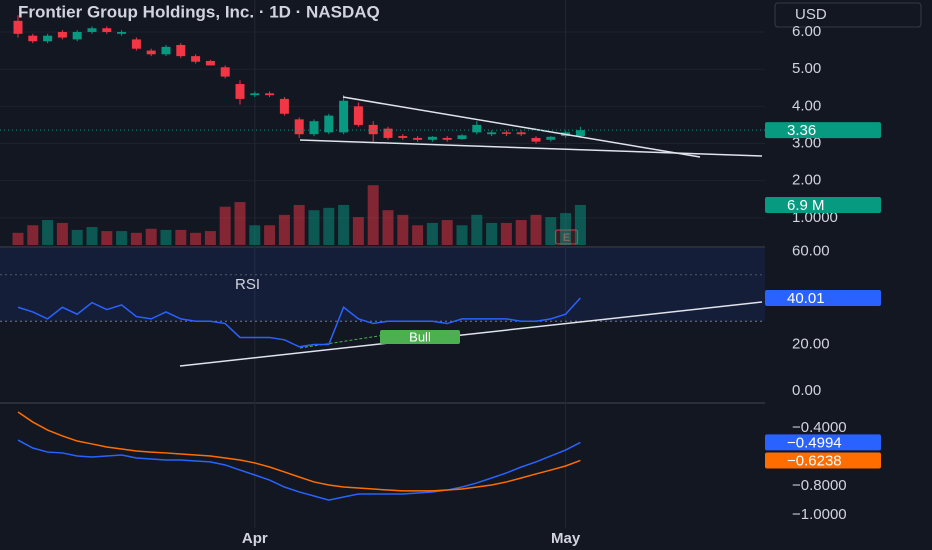 The image size is (932, 550). I want to click on bull-label: Bull, so click(420, 336).